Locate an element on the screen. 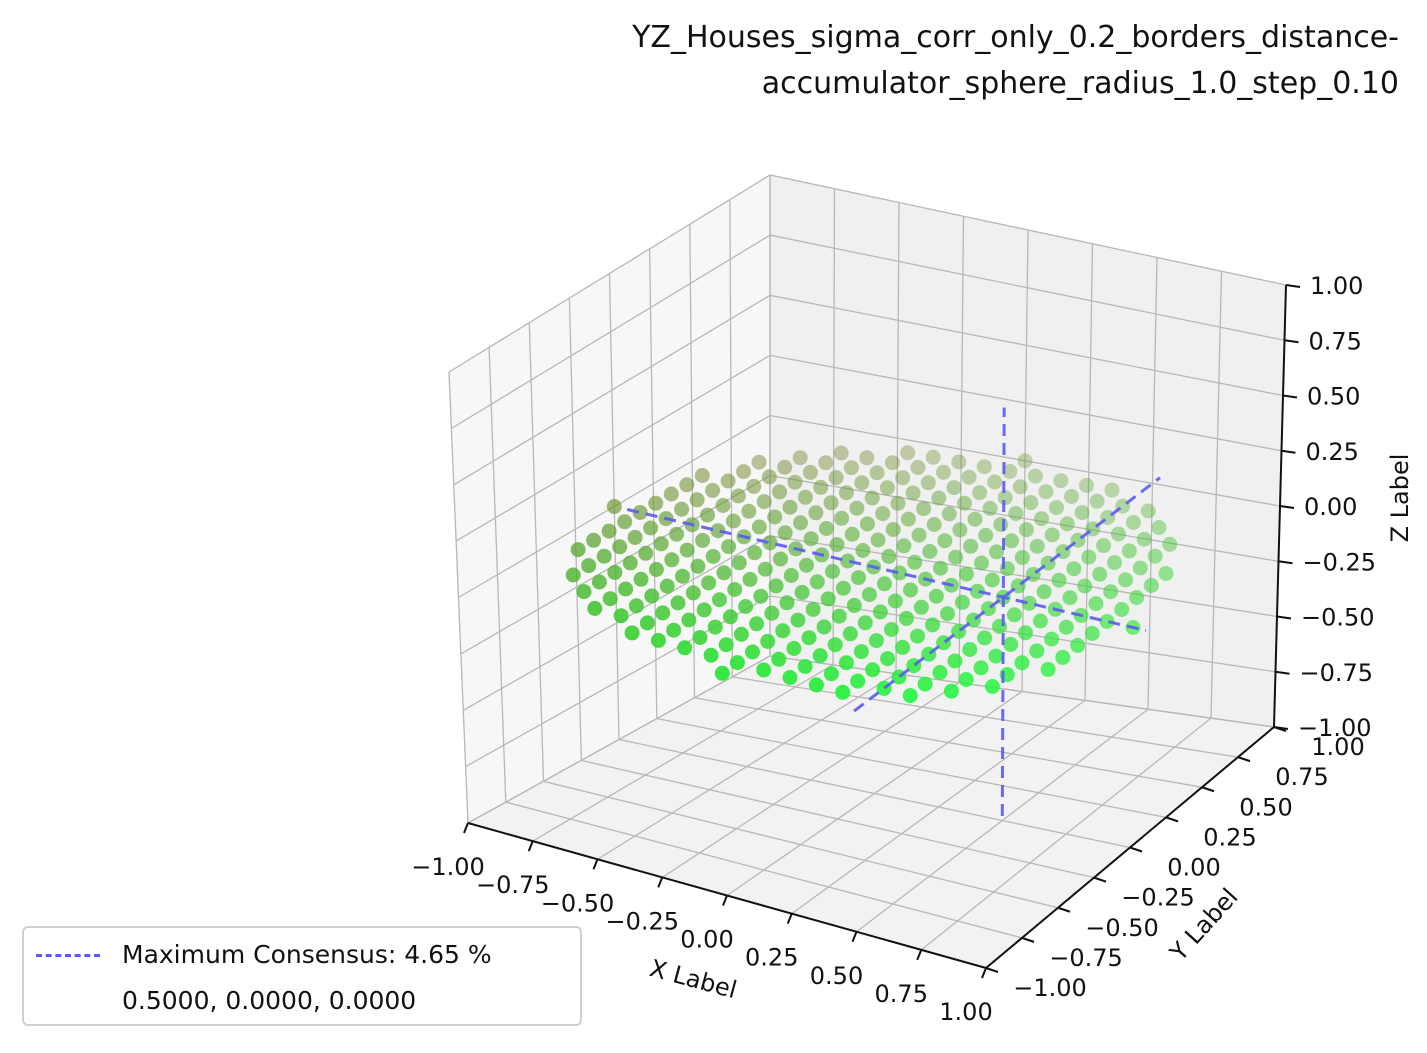 The width and height of the screenshot is (1427, 1053). consensus-lines is located at coordinates (893, 612).